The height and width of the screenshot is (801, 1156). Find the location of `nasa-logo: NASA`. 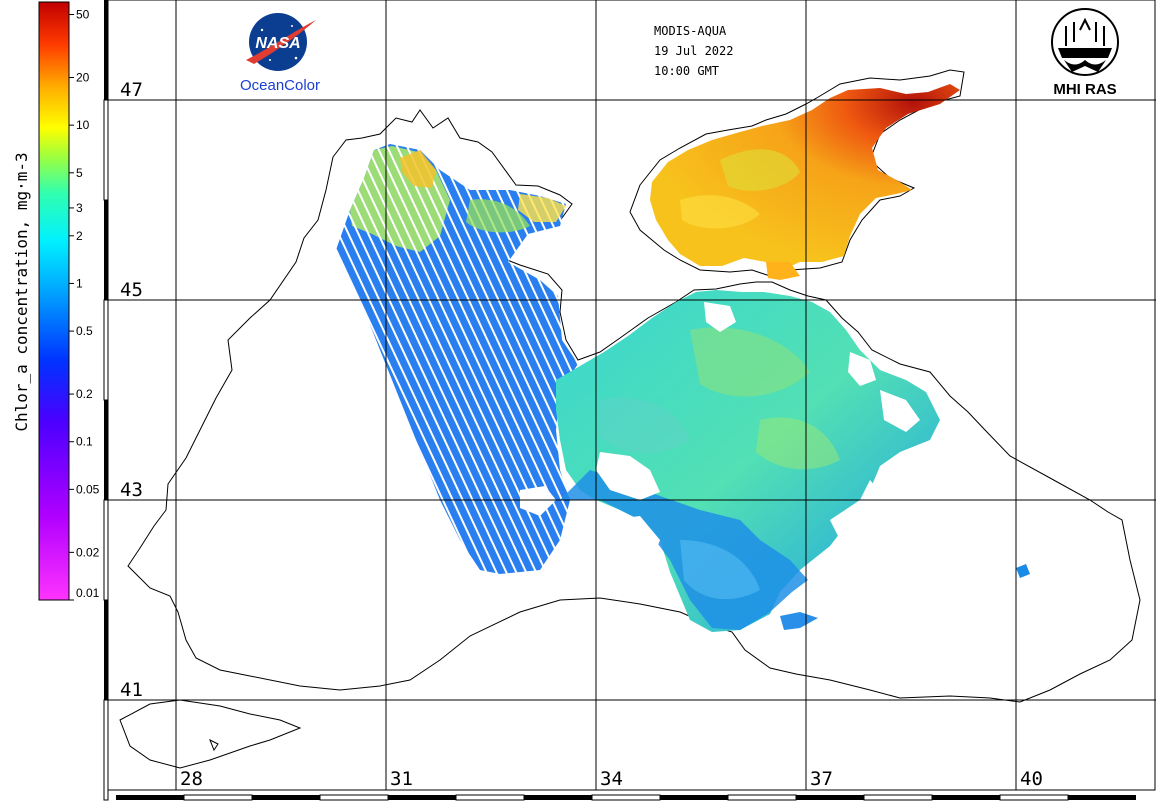

nasa-logo: NASA is located at coordinates (281, 42).